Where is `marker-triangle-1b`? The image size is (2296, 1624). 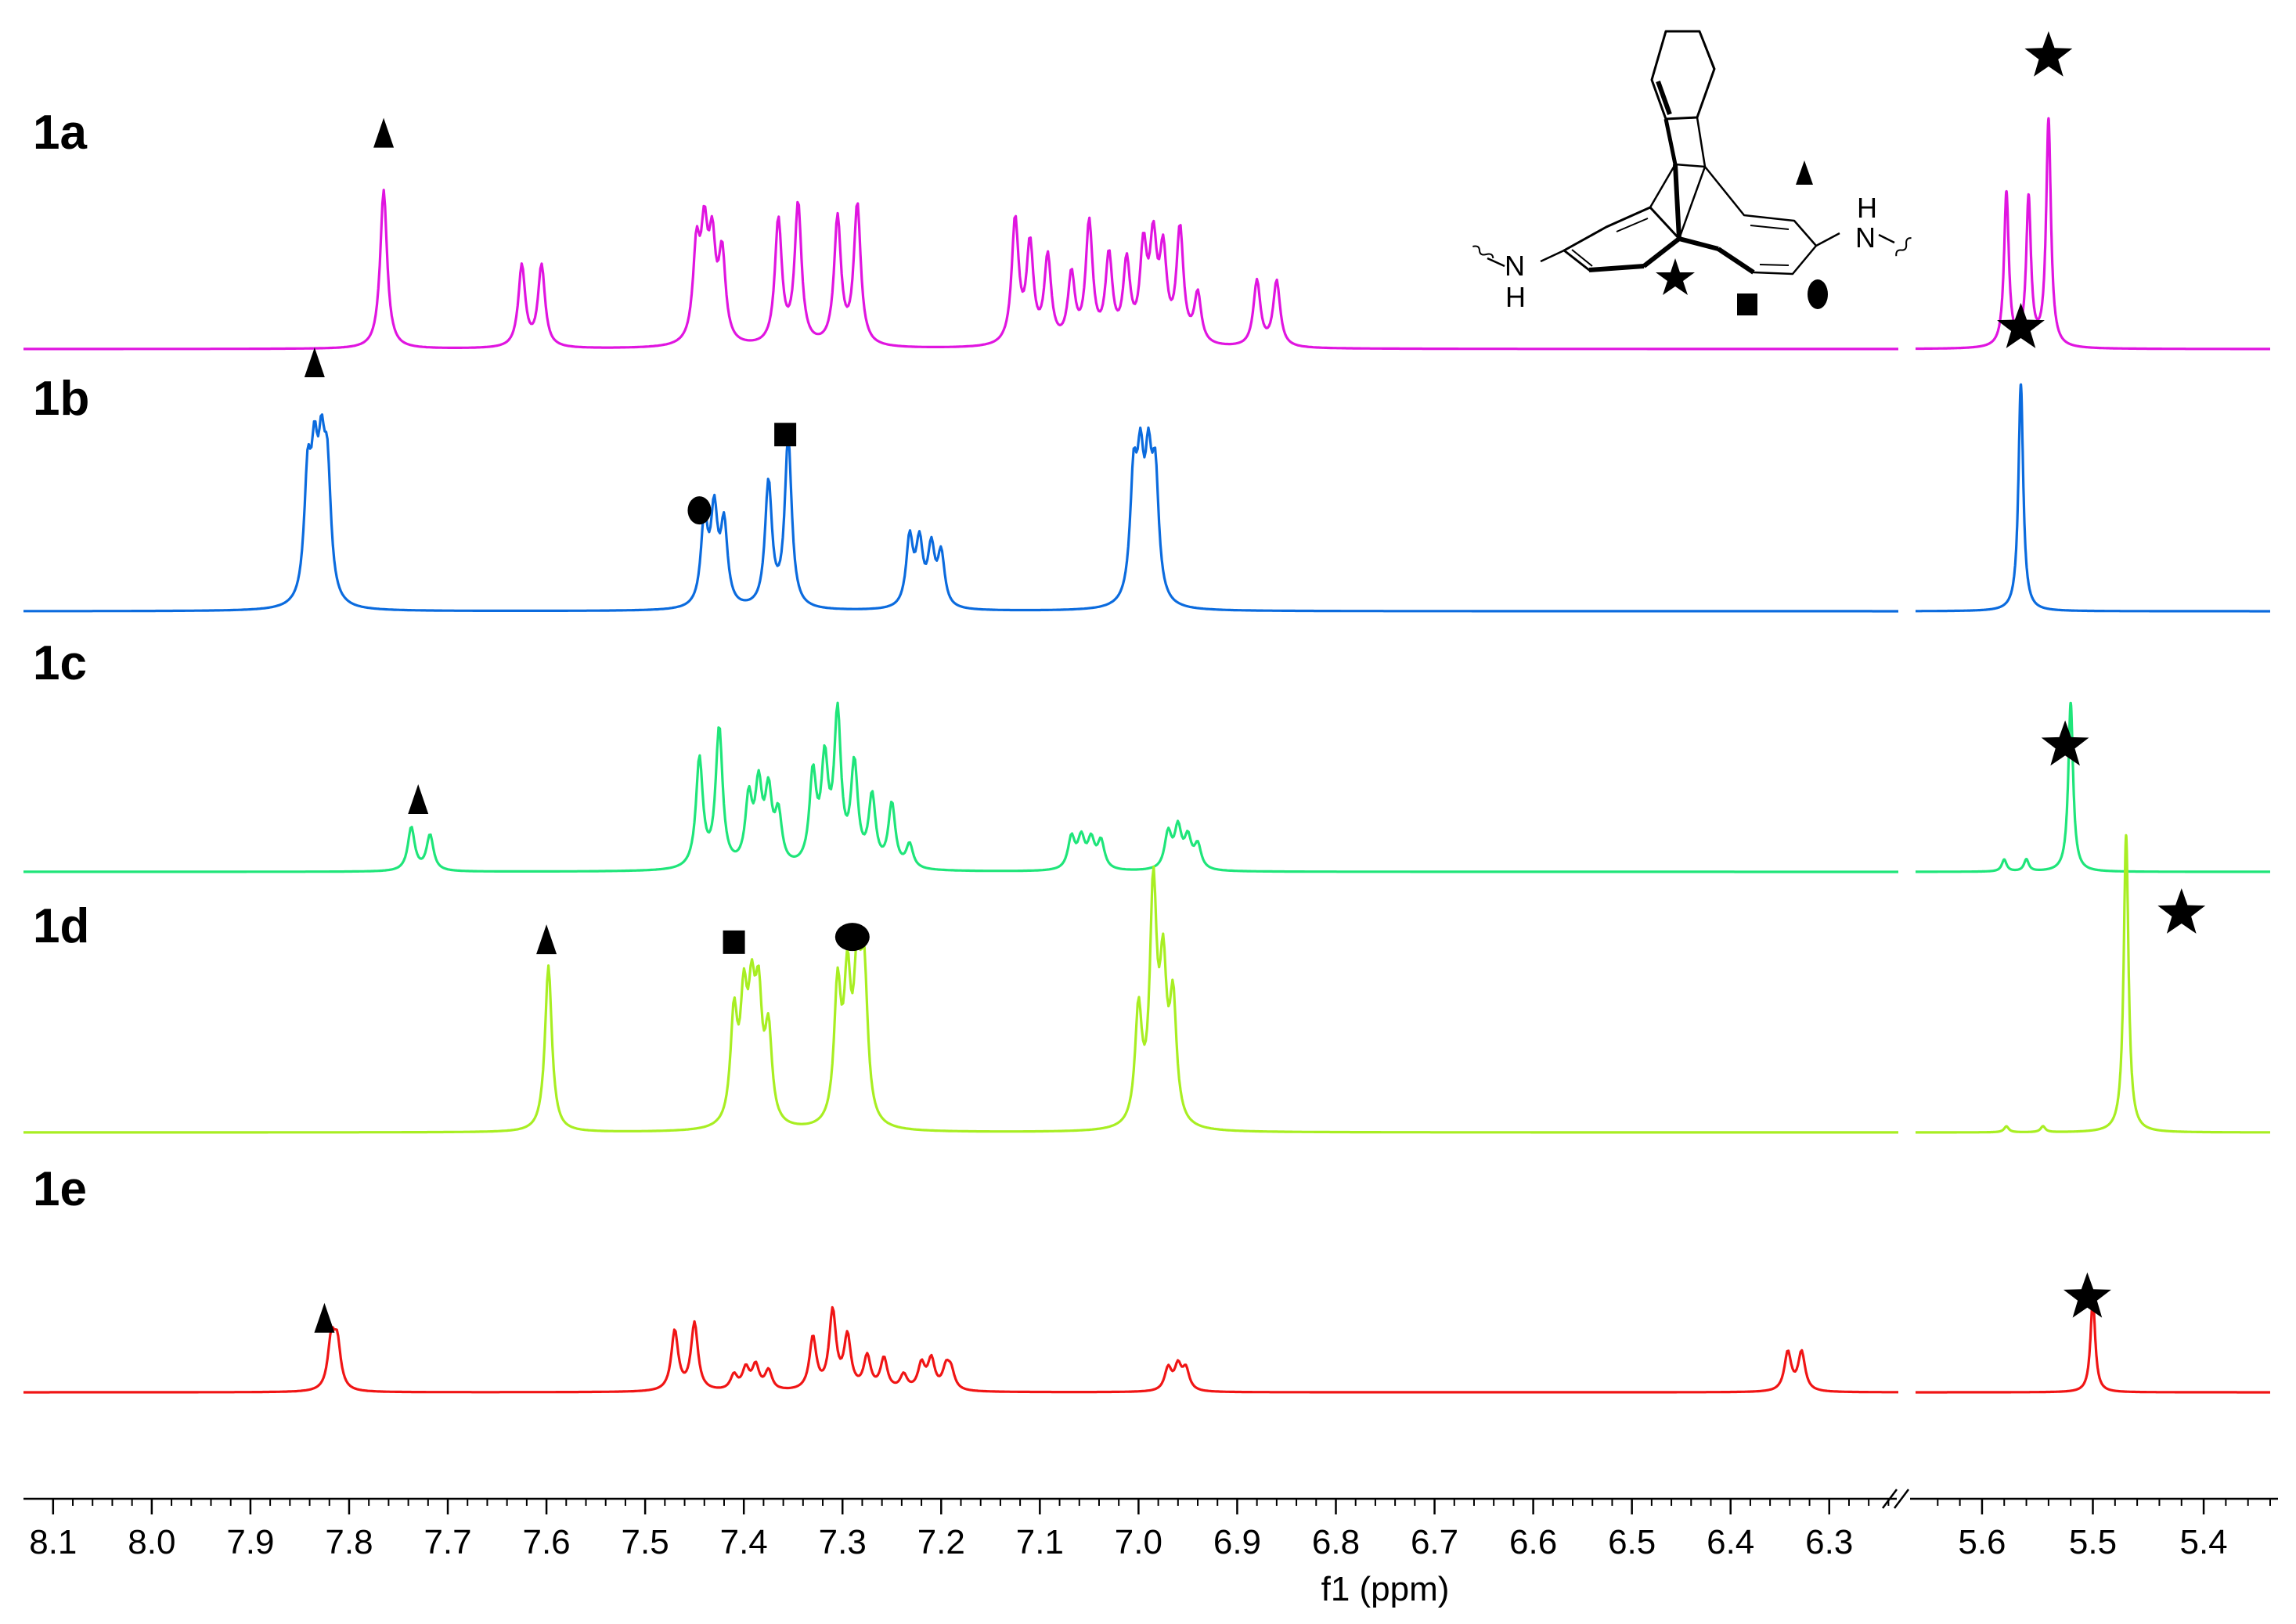
marker-triangle-1b is located at coordinates (314, 362).